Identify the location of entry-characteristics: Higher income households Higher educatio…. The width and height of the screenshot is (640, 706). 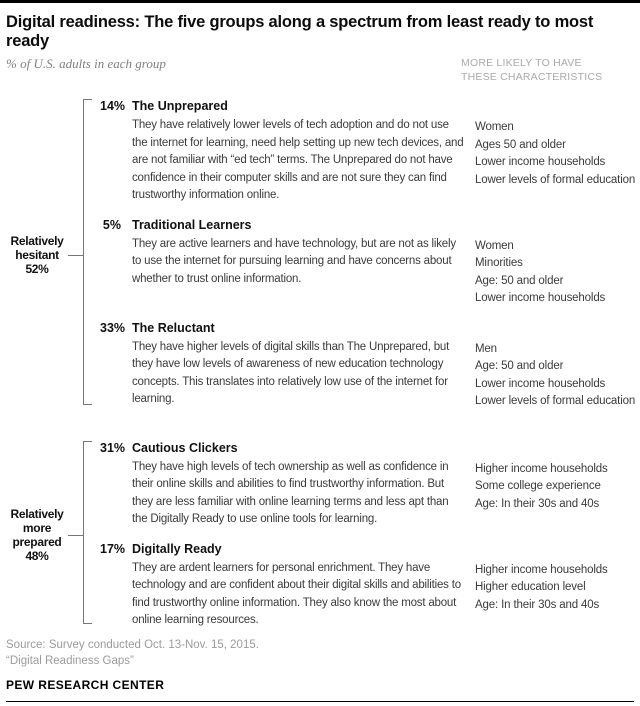
(541, 586).